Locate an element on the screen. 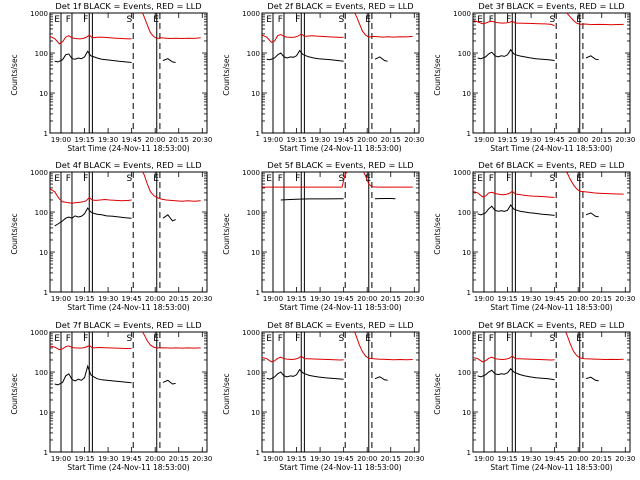  y-tick-label: 1000 is located at coordinates (251, 333).